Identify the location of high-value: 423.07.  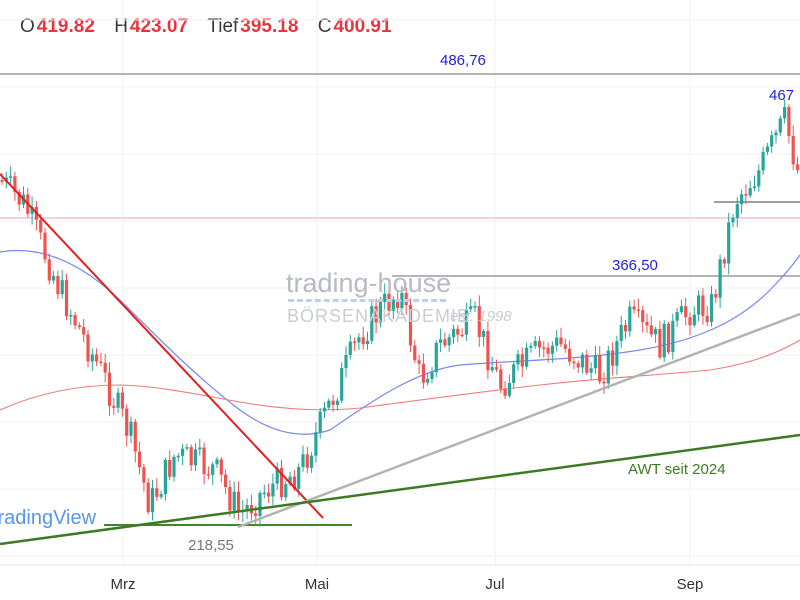
(159, 26).